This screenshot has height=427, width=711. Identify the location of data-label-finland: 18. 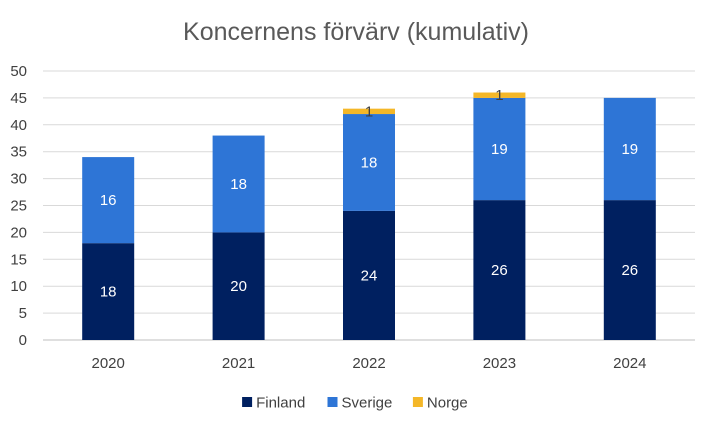
(108, 292).